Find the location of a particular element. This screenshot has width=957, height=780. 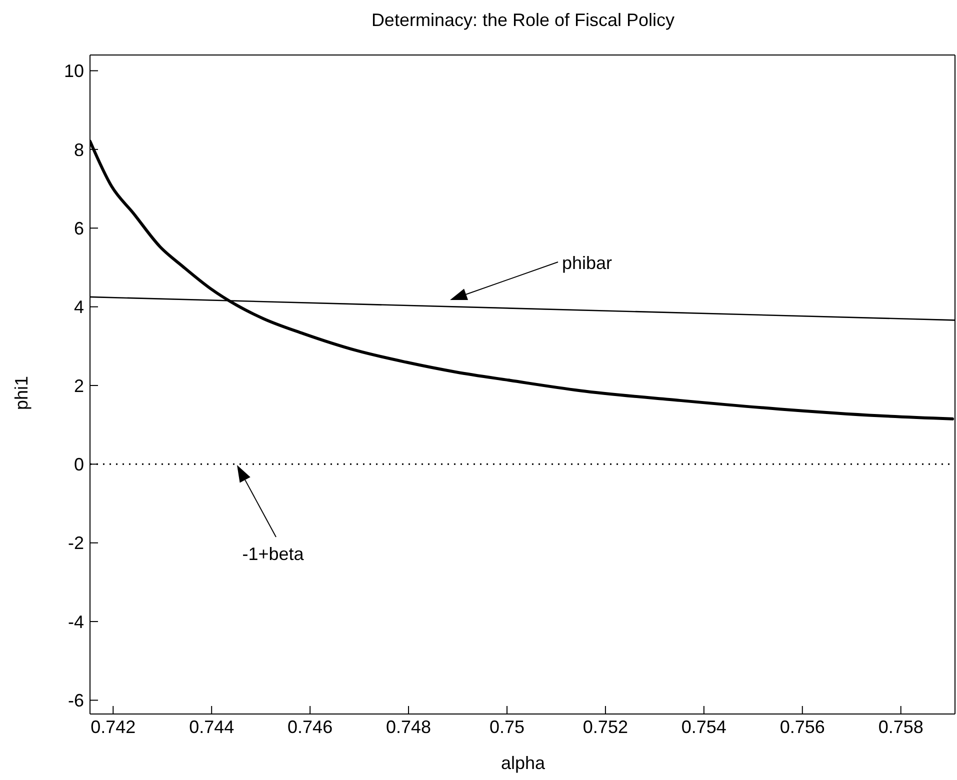

y-tick-label: 10 is located at coordinates (74, 71).